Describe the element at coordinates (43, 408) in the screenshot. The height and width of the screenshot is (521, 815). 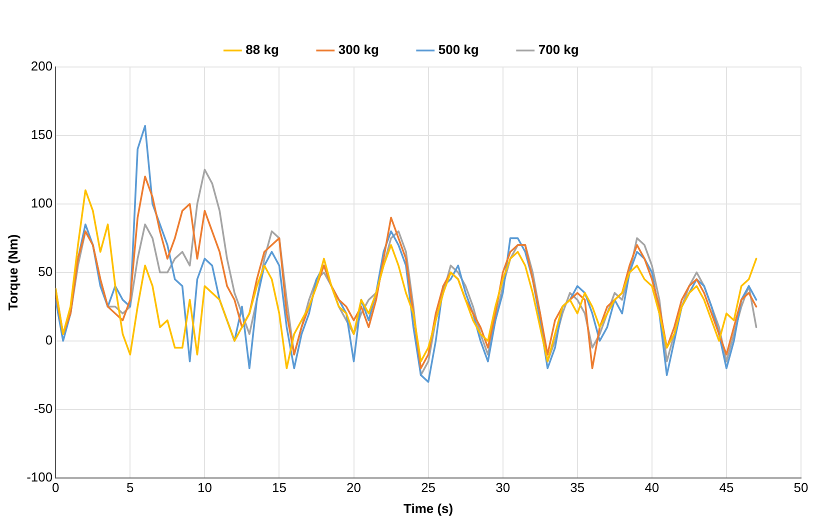
I see `y-tick-label: -50` at that location.